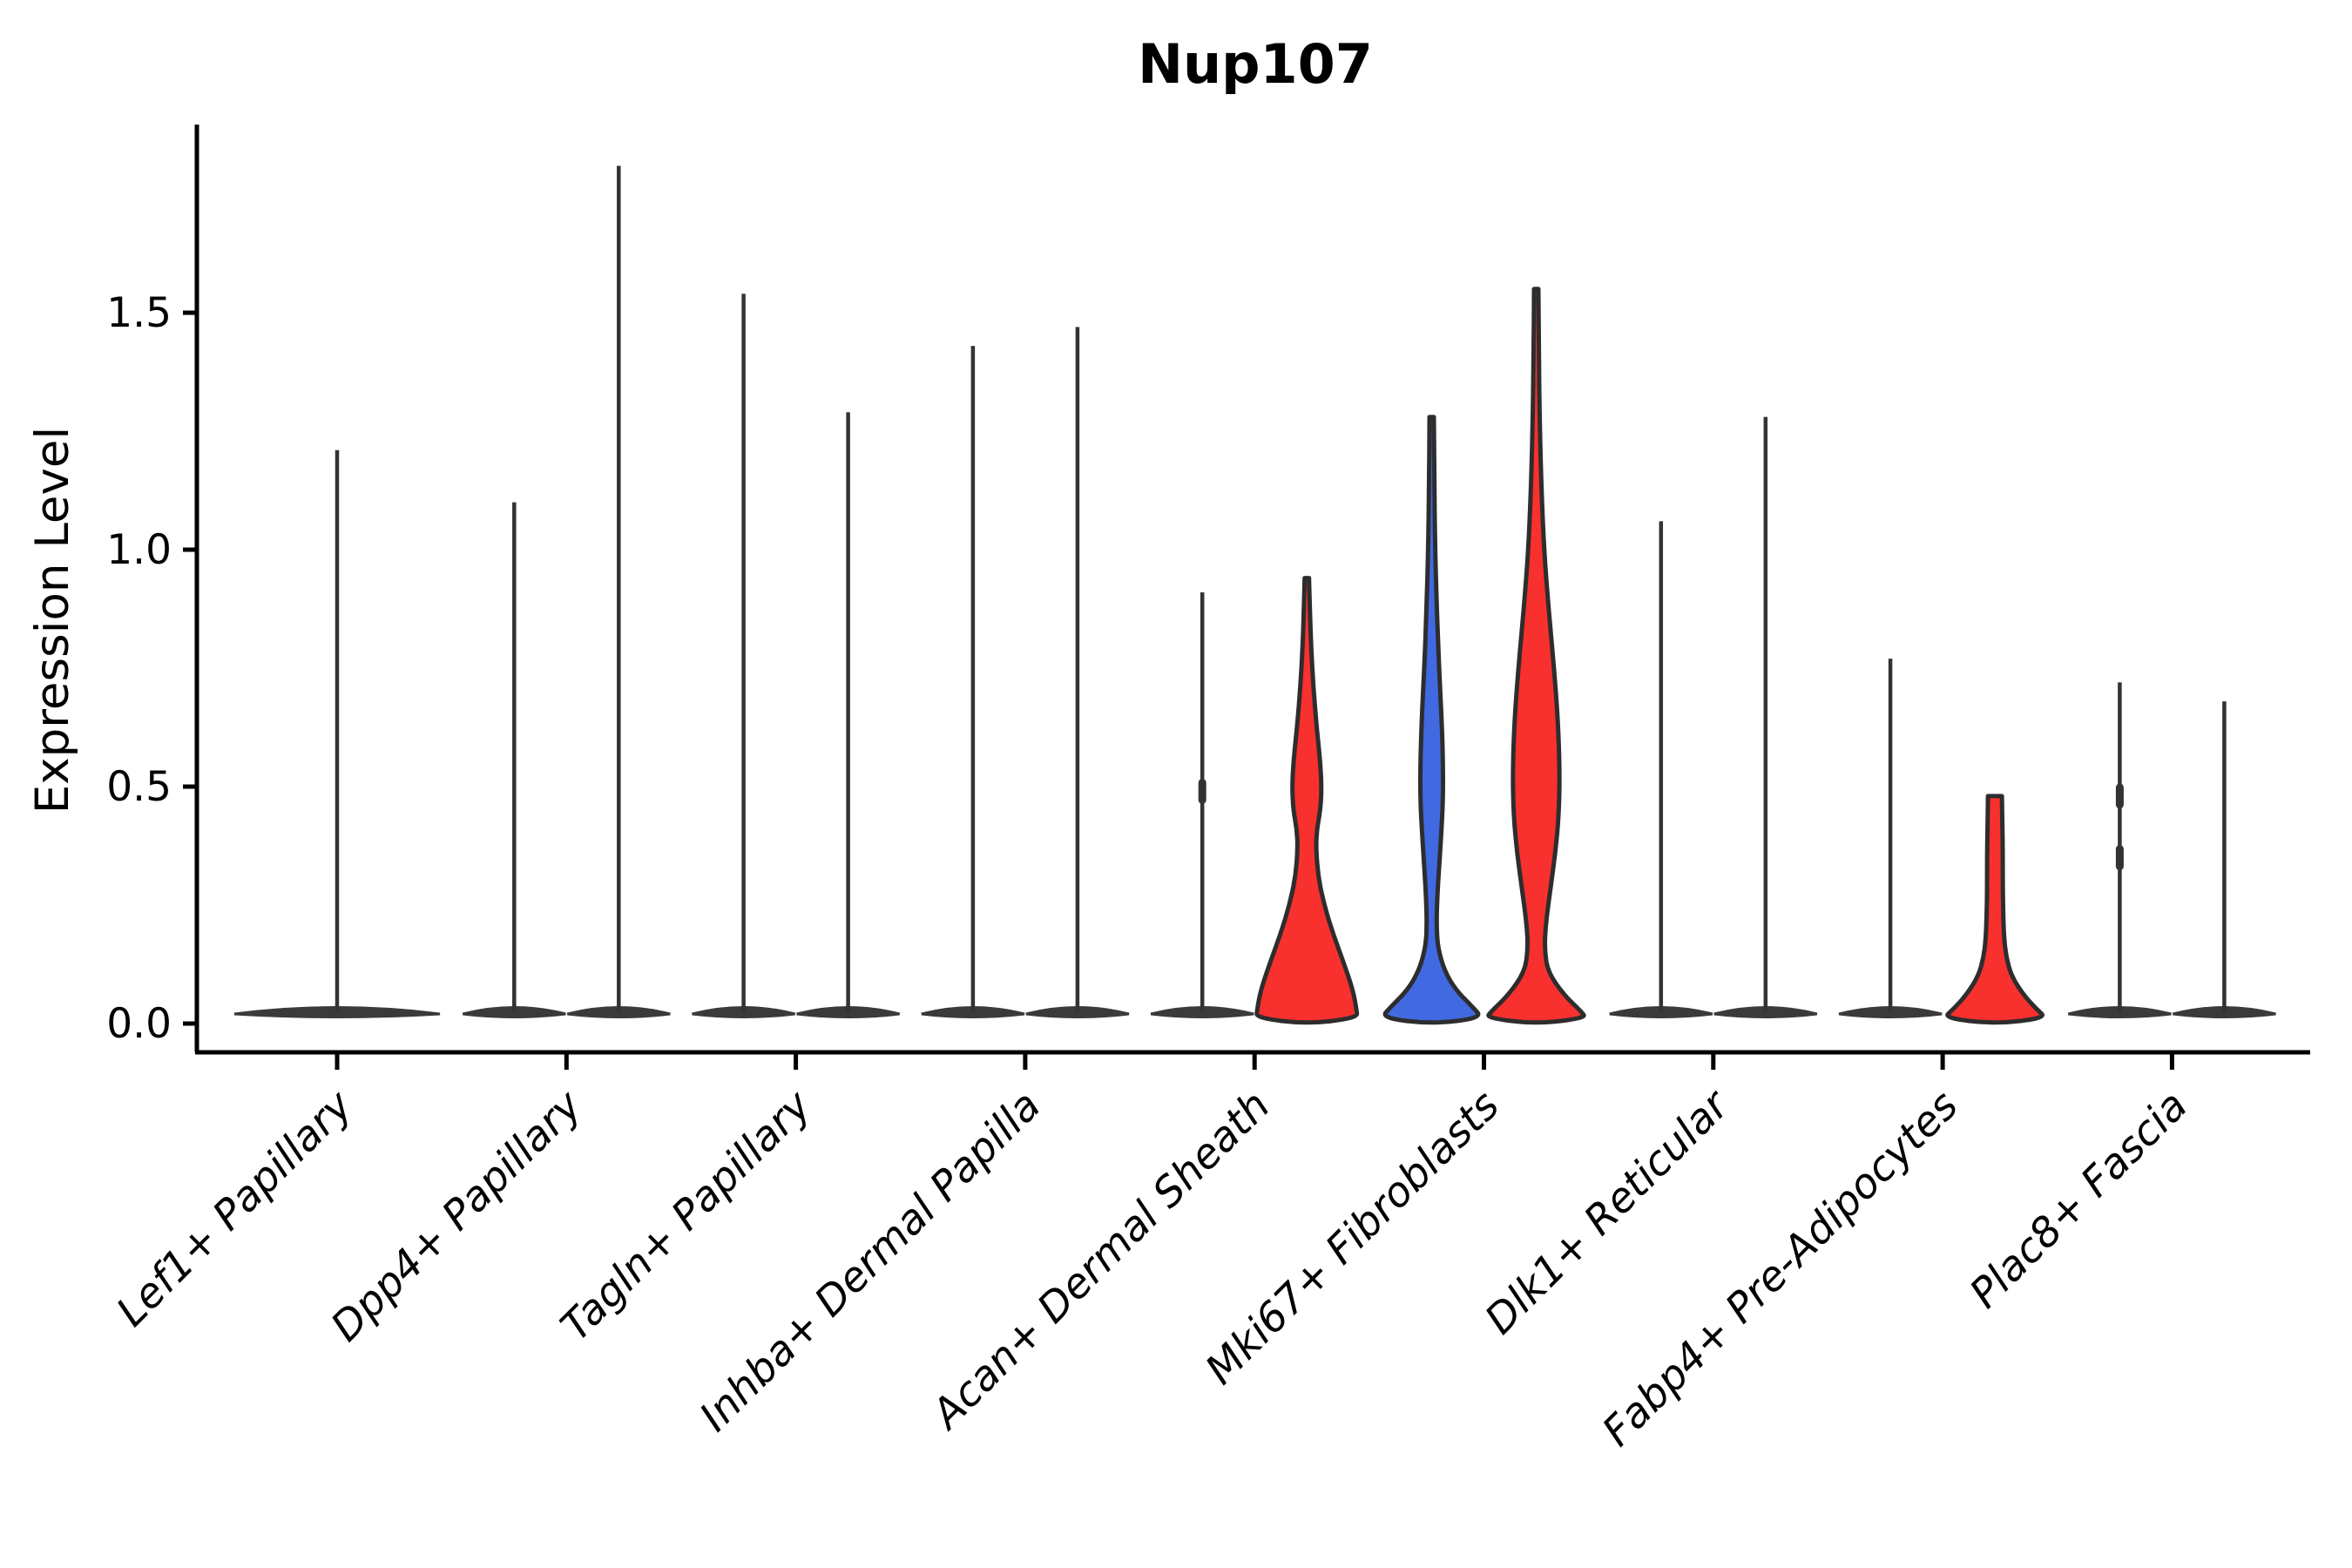 Image resolution: width=2352 pixels, height=1568 pixels. Describe the element at coordinates (2079, 1200) in the screenshot. I see `x-tick-label: Plac8+ Fascia` at that location.